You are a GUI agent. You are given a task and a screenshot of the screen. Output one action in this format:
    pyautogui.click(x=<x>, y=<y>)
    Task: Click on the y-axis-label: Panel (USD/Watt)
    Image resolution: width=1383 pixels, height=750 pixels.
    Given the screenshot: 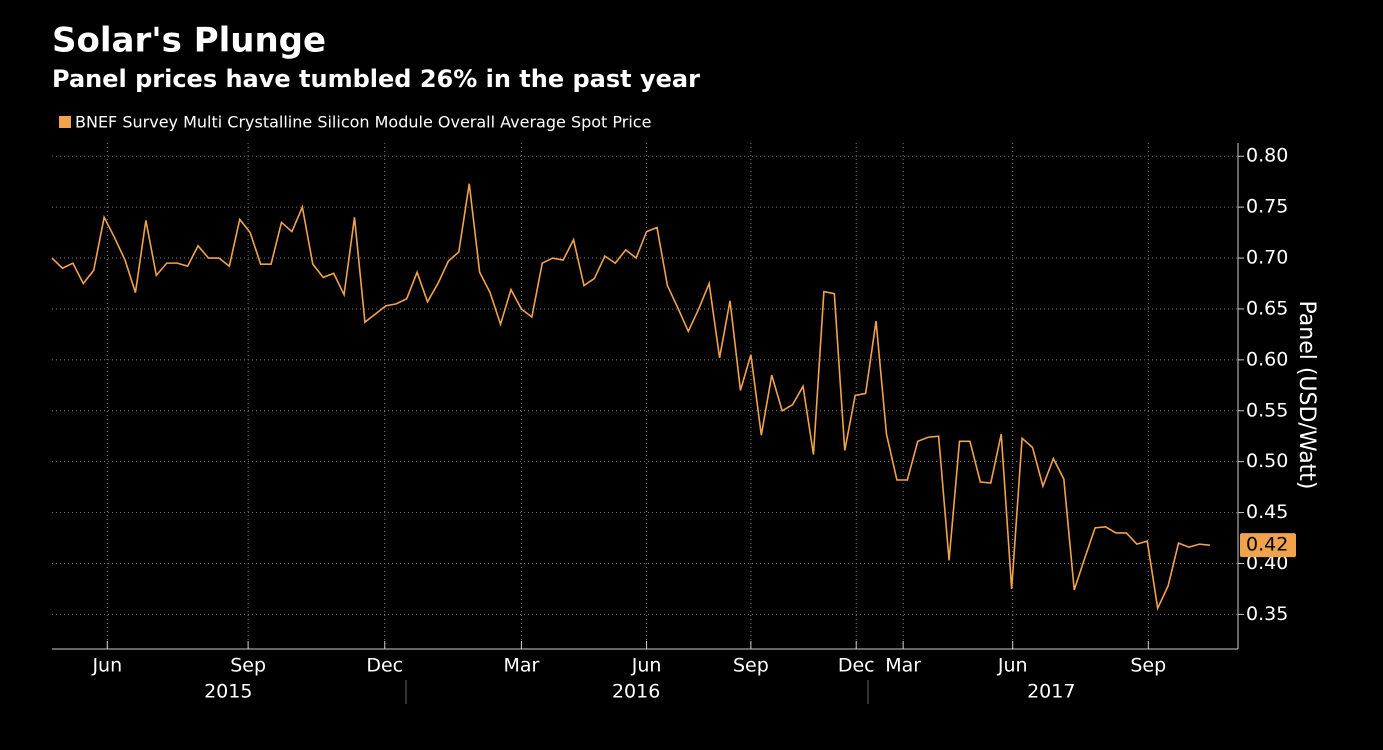 What is the action you would take?
    pyautogui.click(x=1306, y=394)
    